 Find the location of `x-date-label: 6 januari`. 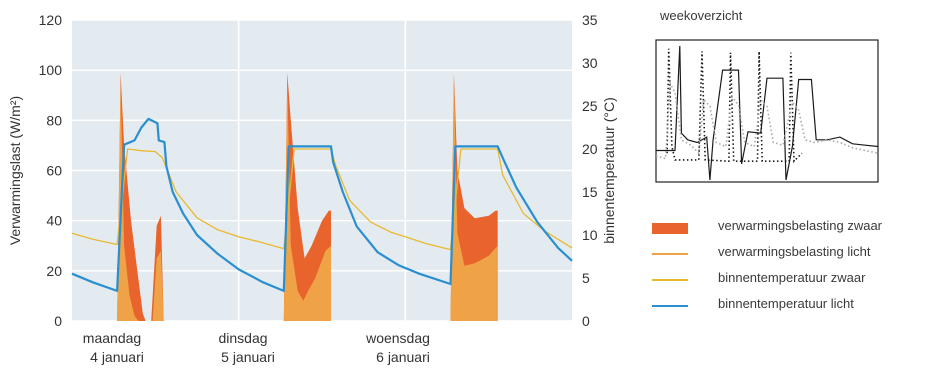

x-date-label: 6 januari is located at coordinates (403, 357).